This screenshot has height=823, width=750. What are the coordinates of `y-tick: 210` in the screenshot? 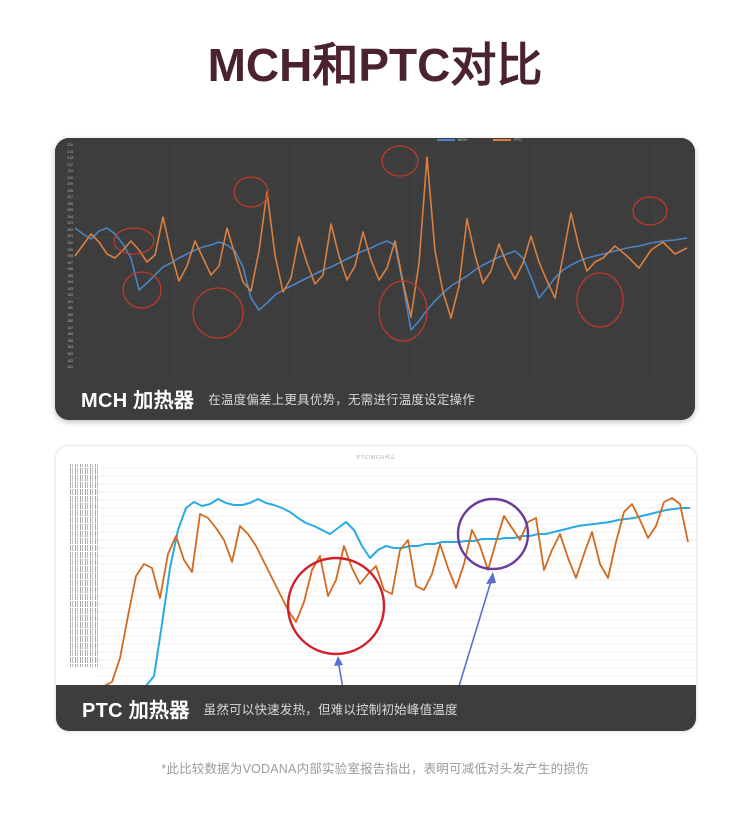 It's located at (70, 177).